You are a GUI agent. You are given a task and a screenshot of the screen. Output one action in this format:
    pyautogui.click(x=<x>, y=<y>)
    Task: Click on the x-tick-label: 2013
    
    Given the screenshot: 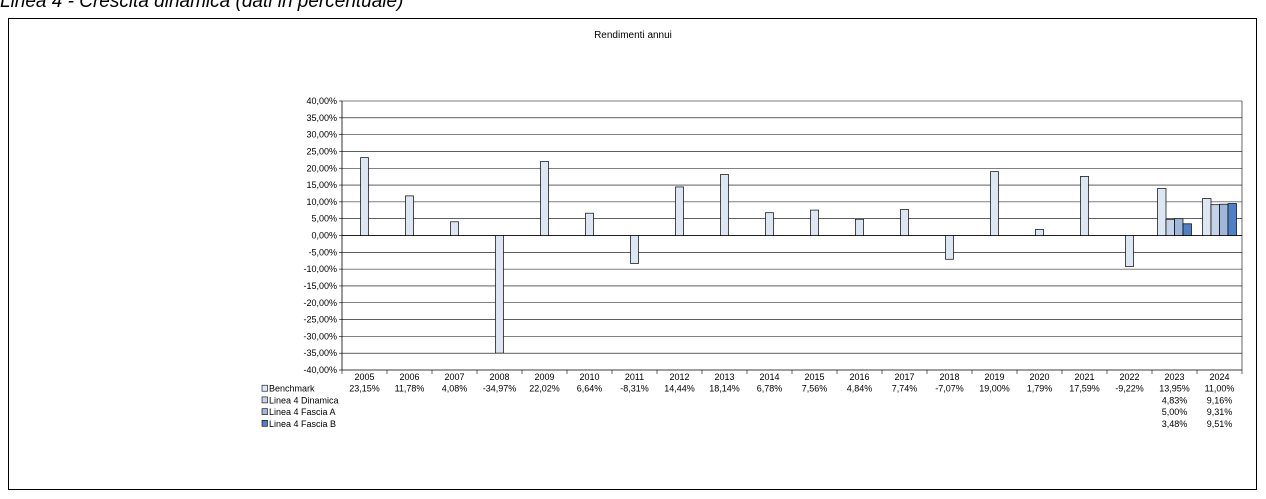 What is the action you would take?
    pyautogui.click(x=724, y=377)
    